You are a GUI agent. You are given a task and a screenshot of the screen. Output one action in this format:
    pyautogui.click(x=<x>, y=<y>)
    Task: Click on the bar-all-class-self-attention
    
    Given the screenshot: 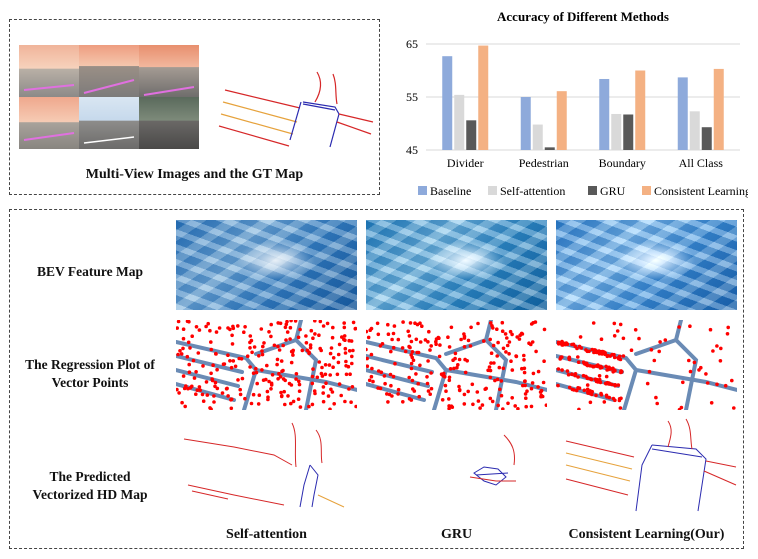 What is the action you would take?
    pyautogui.click(x=694, y=130)
    